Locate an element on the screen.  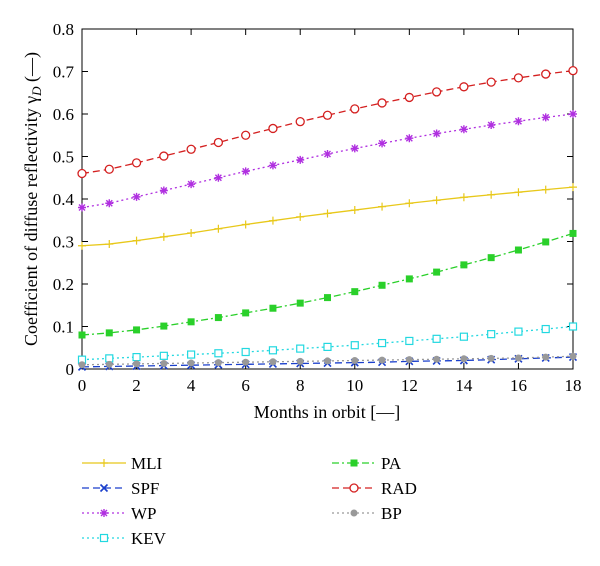
legend-marker-bp is located at coordinates (354, 513).